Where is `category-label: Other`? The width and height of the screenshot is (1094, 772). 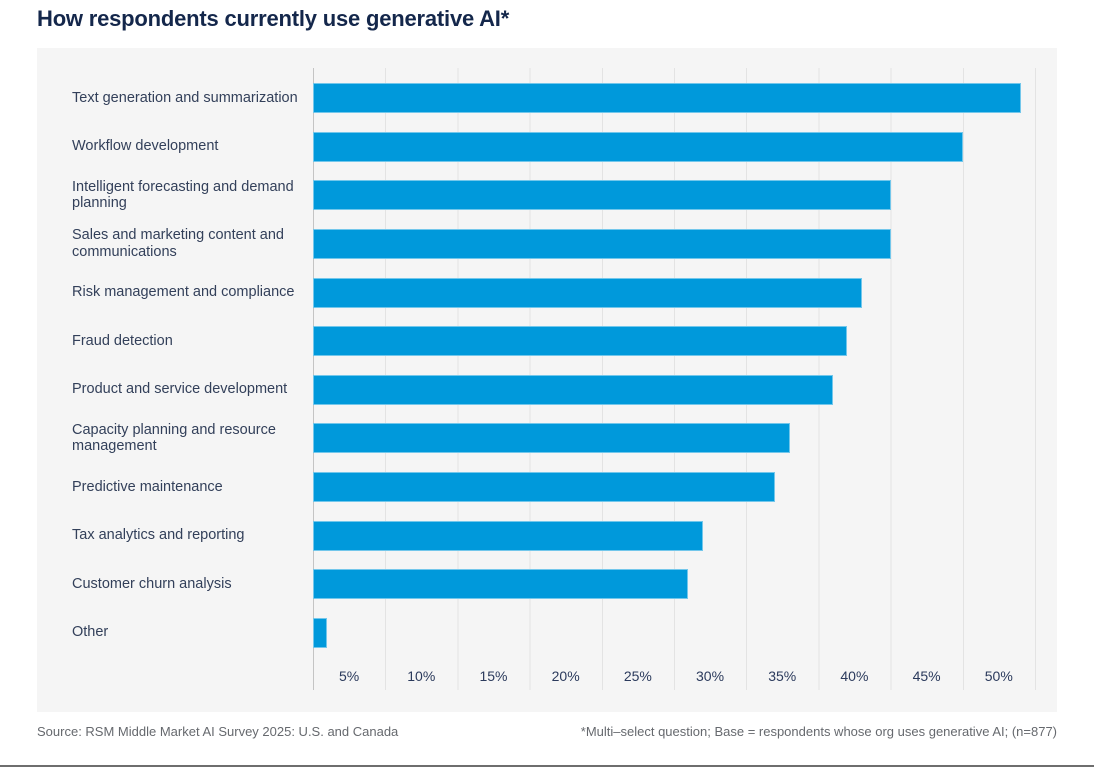
category-label: Other is located at coordinates (90, 632).